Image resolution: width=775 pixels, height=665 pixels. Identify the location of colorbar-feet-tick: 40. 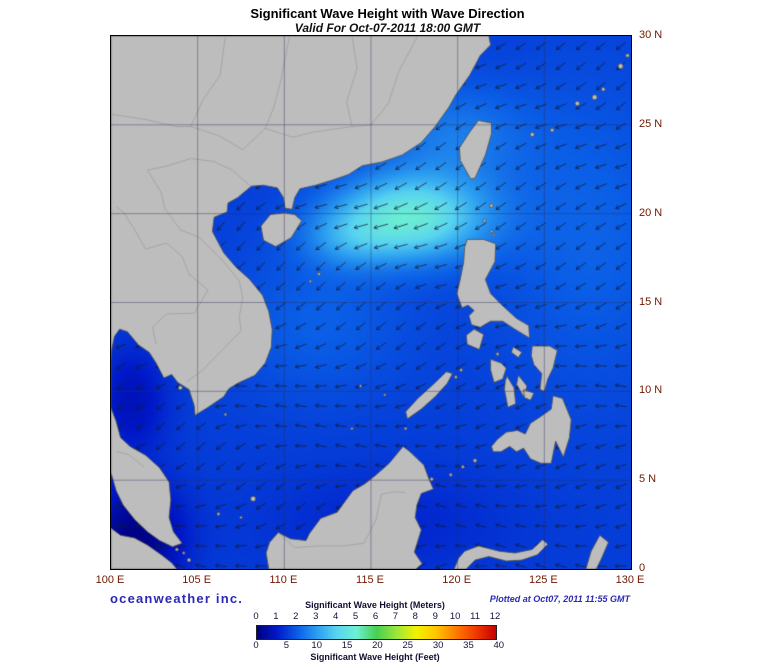
(499, 645).